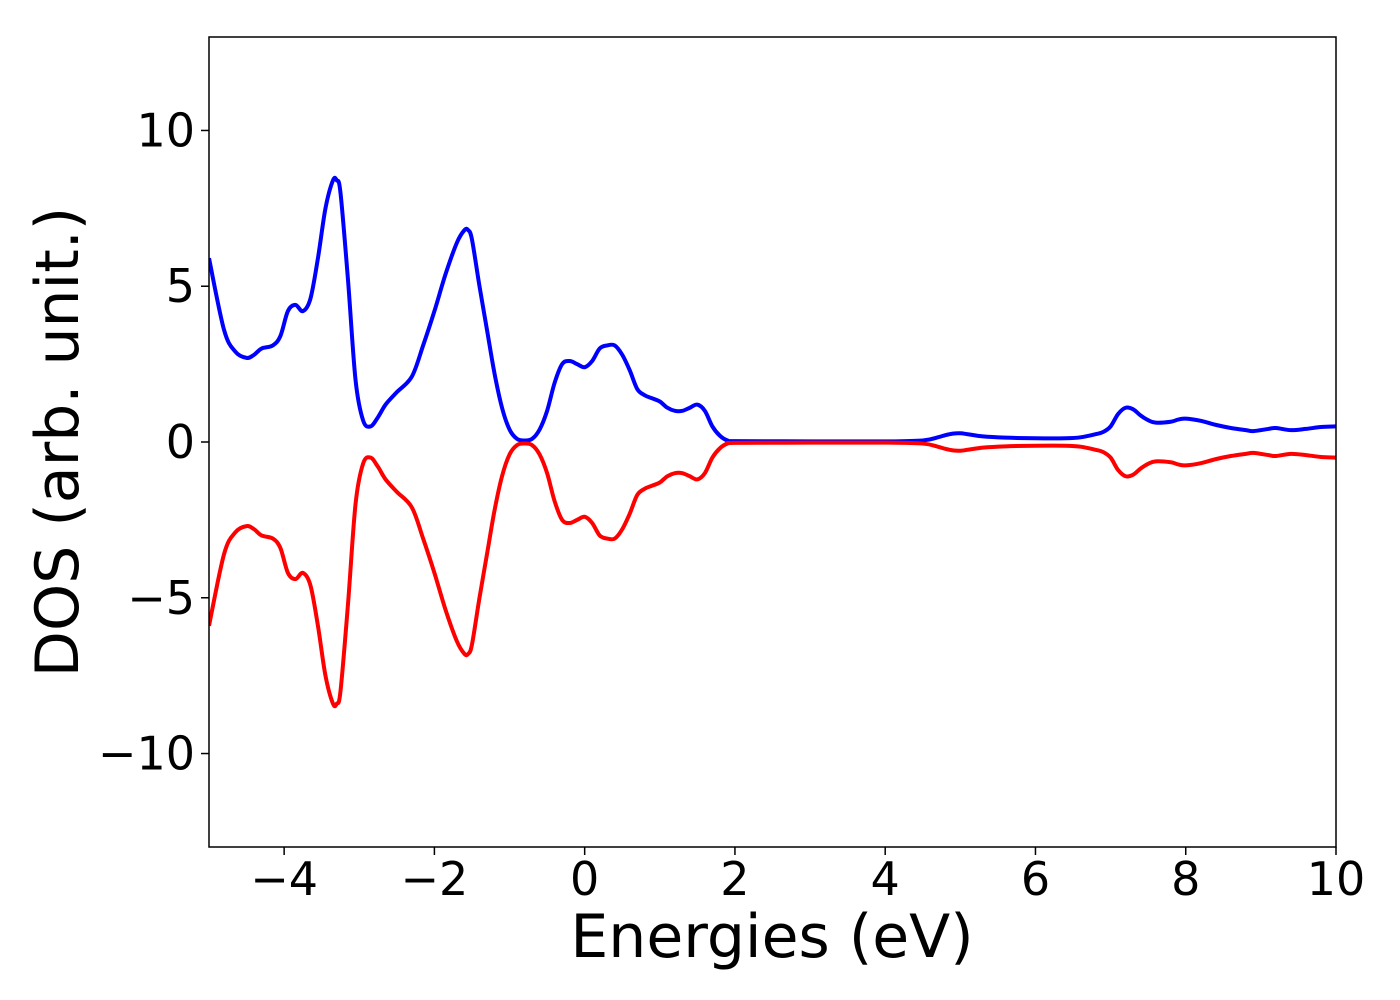  Describe the element at coordinates (165, 130) in the screenshot. I see `y-tick-label: 10` at that location.